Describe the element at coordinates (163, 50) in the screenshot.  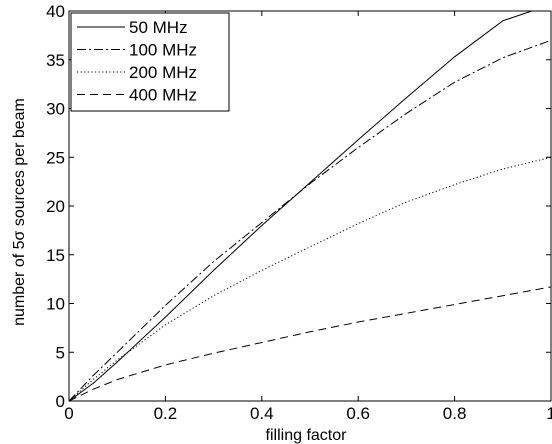
I see `legend-label-100-mhz: 100 MHz` at that location.